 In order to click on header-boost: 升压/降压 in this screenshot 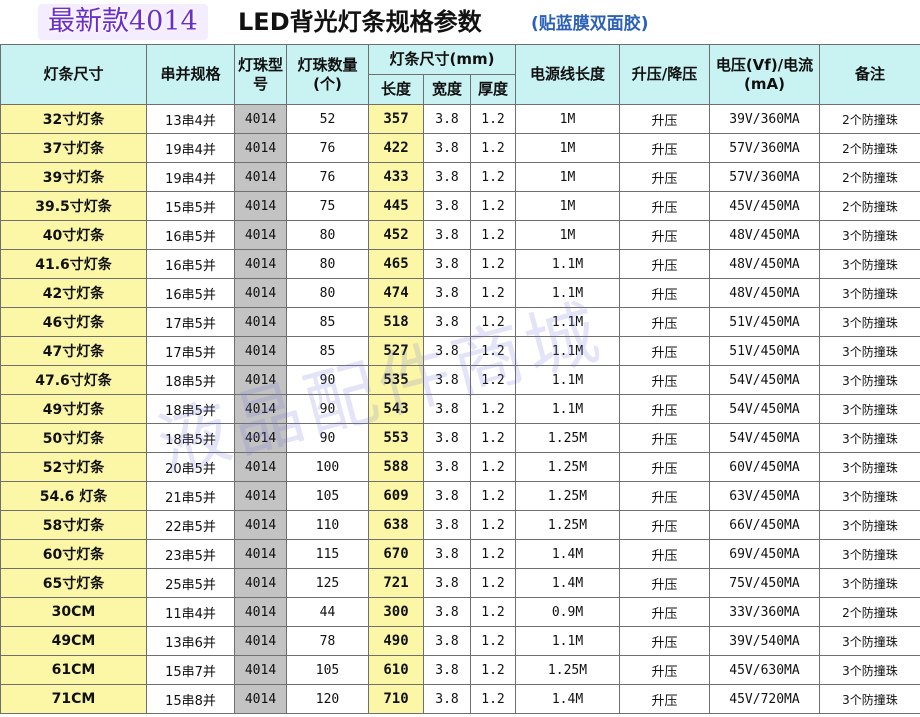, I will do `click(664, 74)`.